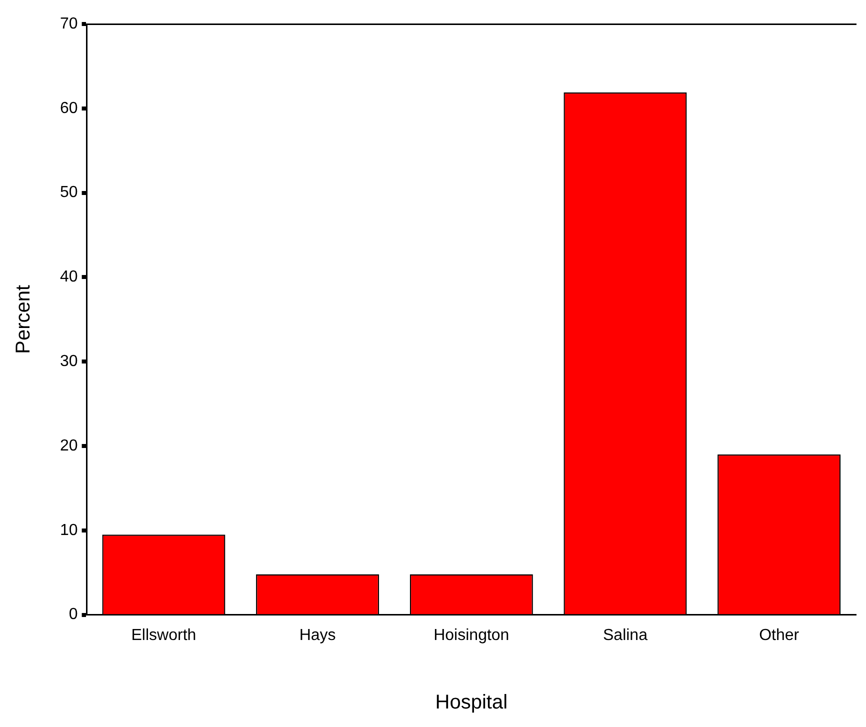 Image resolution: width=866 pixels, height=727 pixels. What do you see at coordinates (625, 635) in the screenshot?
I see `x-tick-label: Salina` at bounding box center [625, 635].